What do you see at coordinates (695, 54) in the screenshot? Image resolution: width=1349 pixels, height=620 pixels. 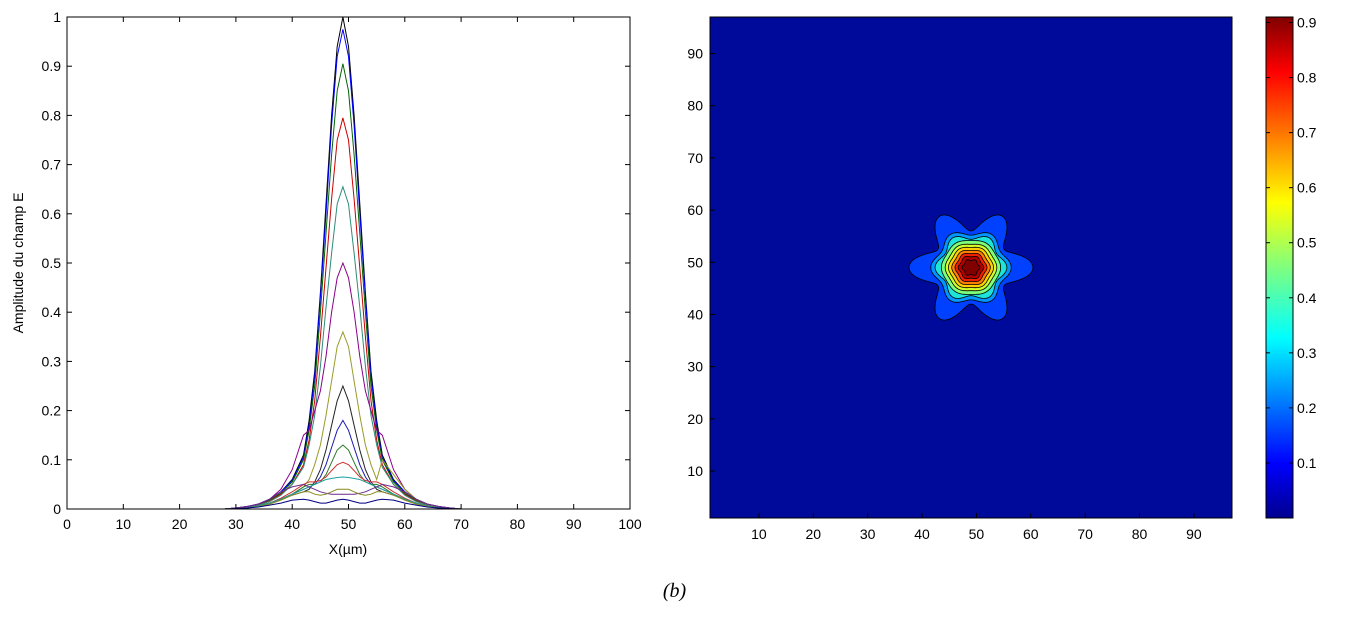 I see `contour-y-tick-label: 90` at bounding box center [695, 54].